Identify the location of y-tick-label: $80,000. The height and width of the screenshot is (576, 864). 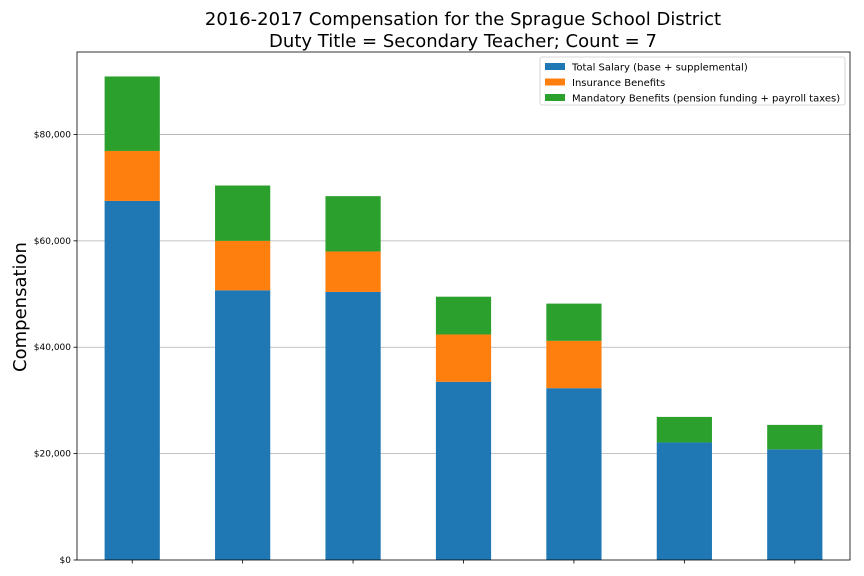
(52, 135).